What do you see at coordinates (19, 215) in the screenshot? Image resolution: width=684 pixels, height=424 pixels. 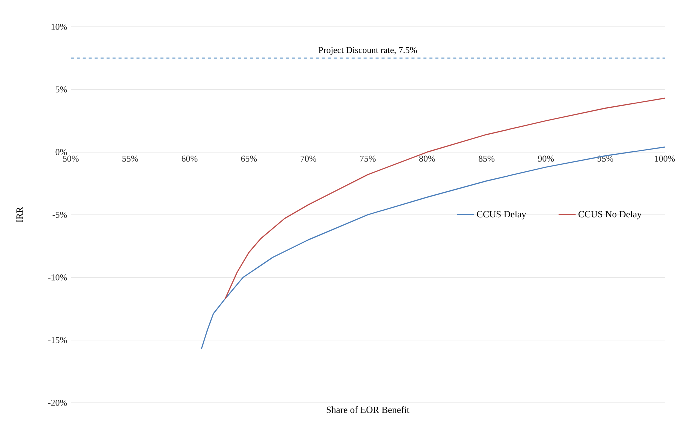 I see `y-axis-title: IRR` at bounding box center [19, 215].